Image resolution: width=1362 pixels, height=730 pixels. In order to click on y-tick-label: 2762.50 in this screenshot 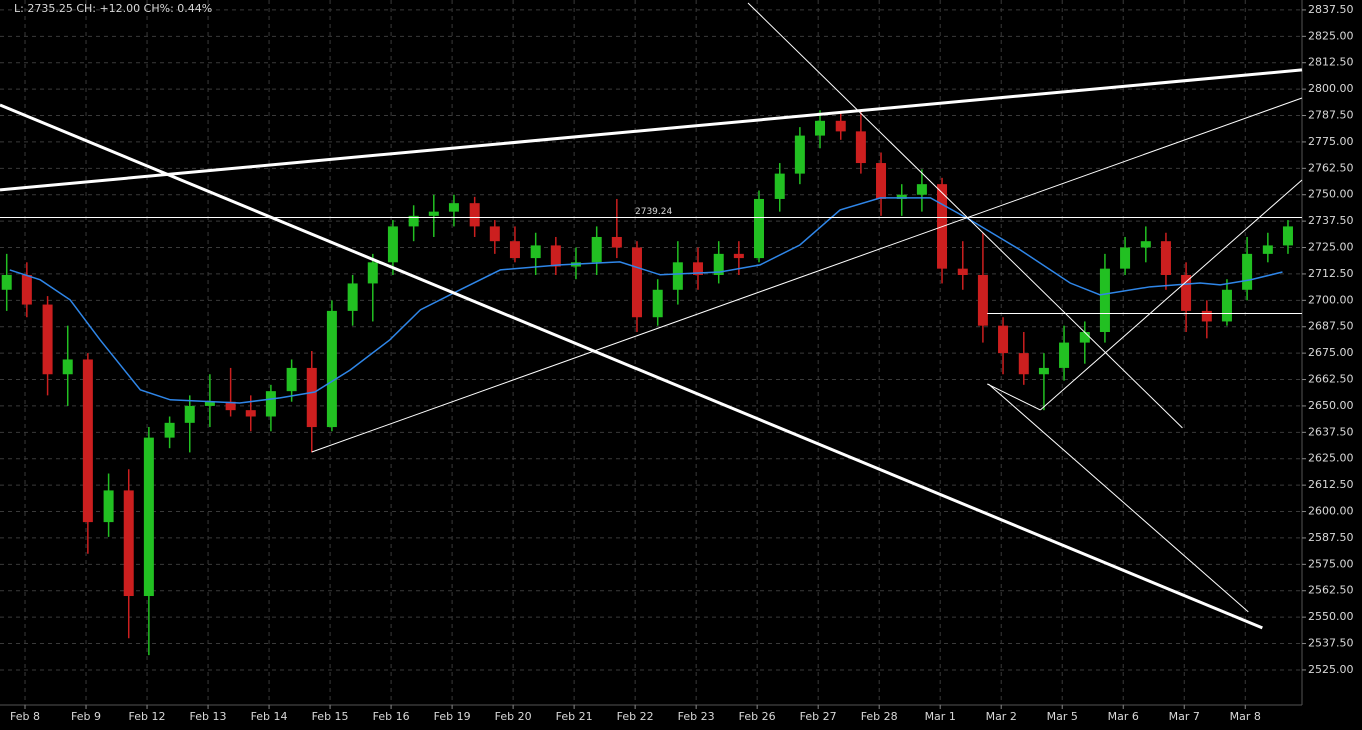, I will do `click(1331, 167)`.